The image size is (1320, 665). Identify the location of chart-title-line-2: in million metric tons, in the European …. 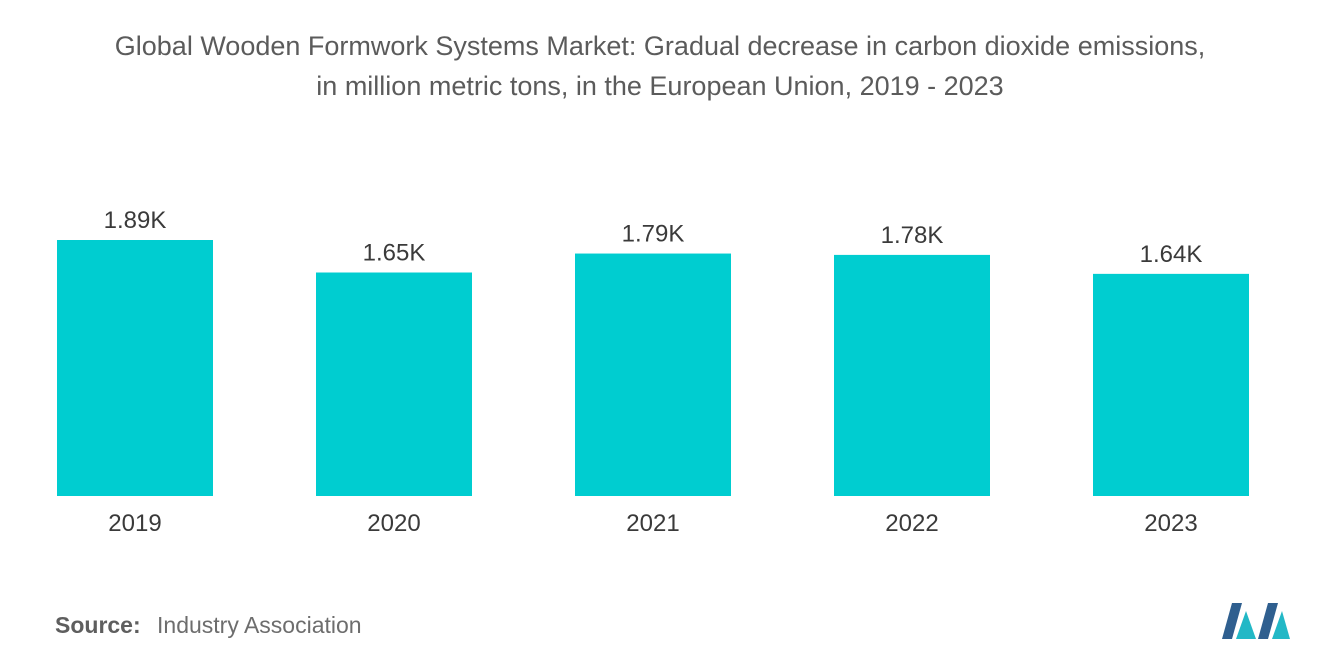
(660, 86).